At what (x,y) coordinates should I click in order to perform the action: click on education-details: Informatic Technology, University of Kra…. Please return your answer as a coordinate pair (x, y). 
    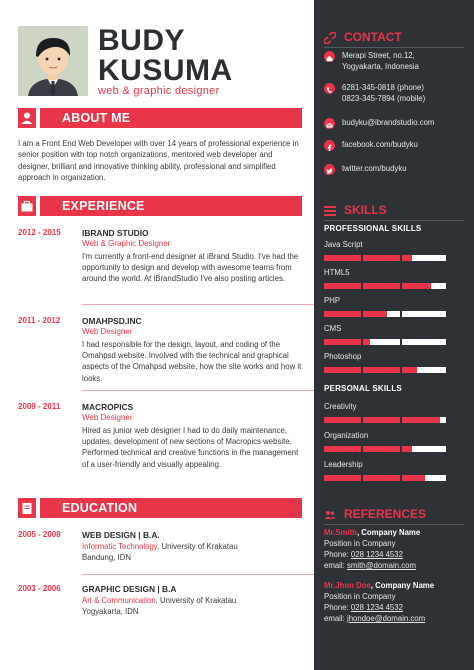
    Looking at the image, I should click on (192, 552).